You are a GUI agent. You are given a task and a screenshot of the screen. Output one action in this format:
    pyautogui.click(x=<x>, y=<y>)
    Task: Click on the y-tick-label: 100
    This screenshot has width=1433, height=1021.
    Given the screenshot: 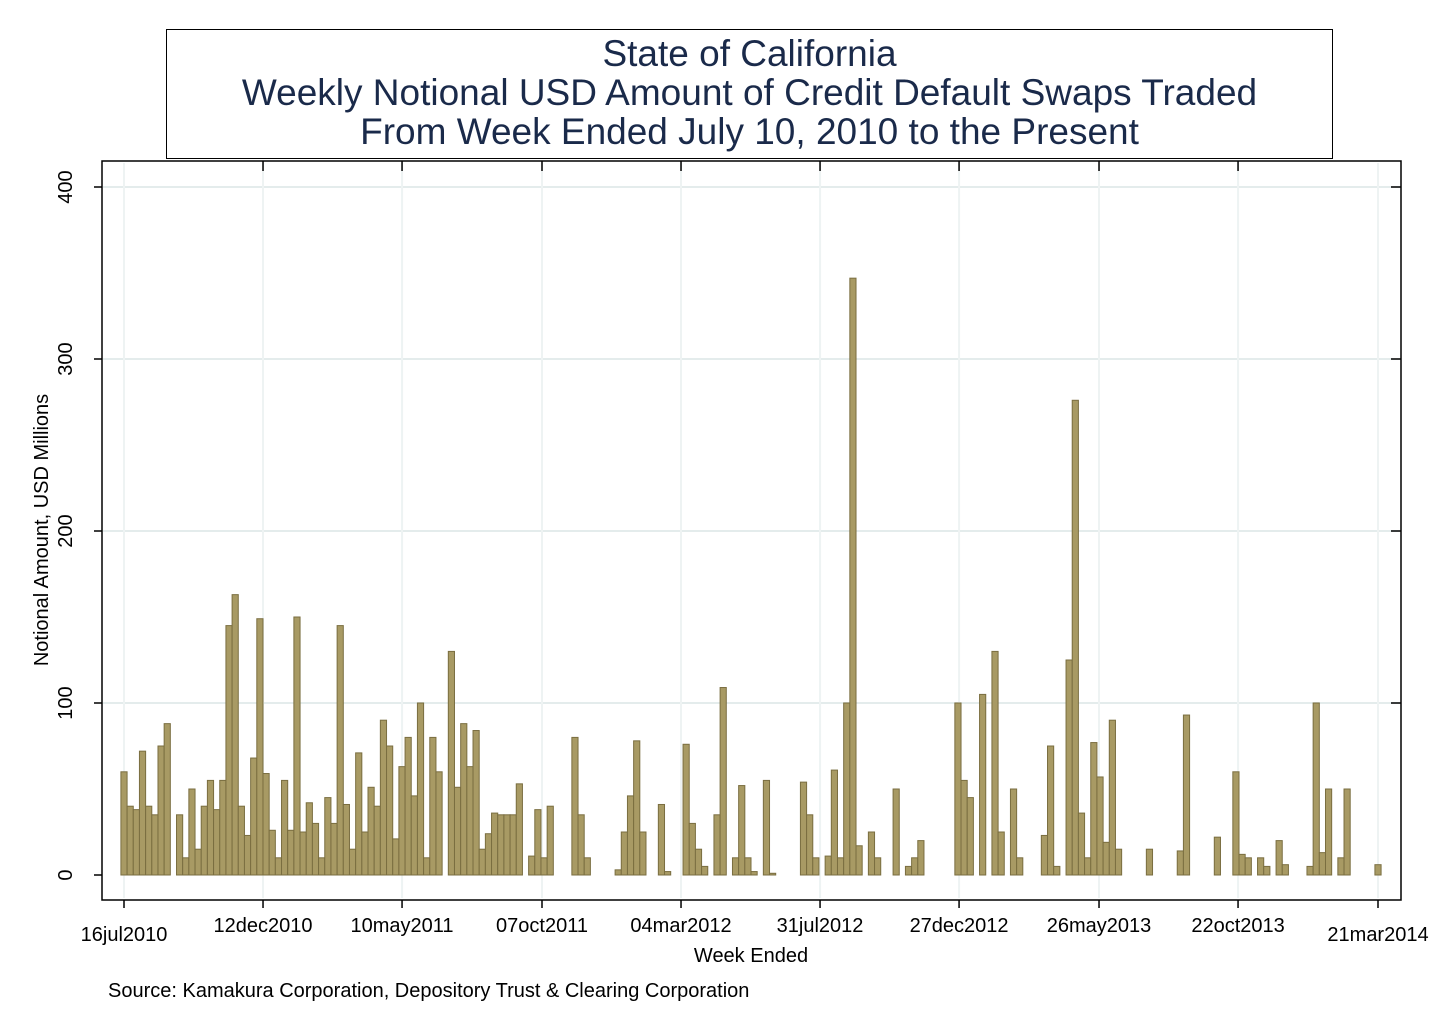 What is the action you would take?
    pyautogui.click(x=66, y=702)
    